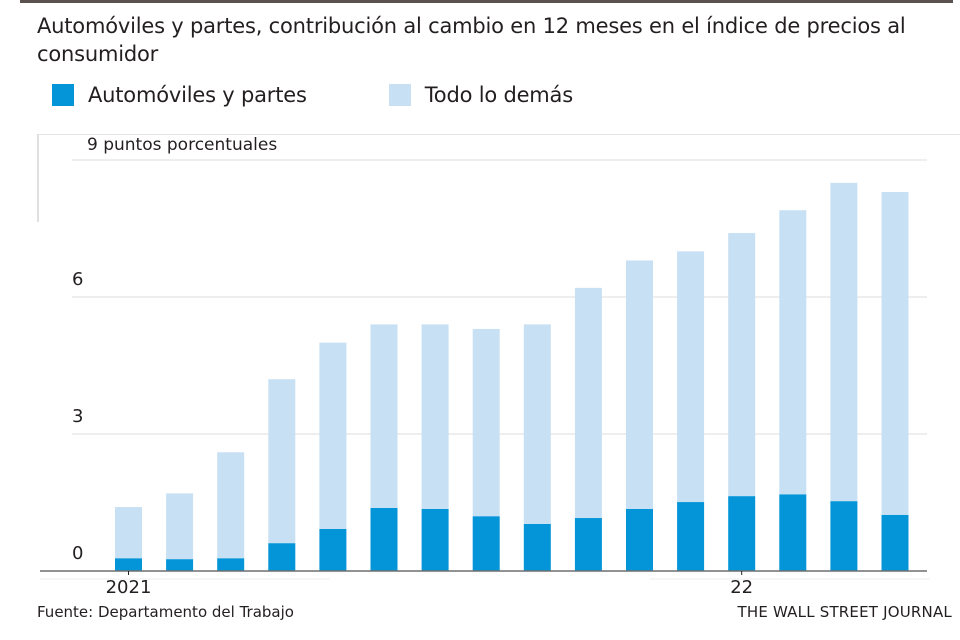 Image resolution: width=960 pixels, height=640 pixels. Describe the element at coordinates (182, 145) in the screenshot. I see `y-tick-label: 9 puntos porcentuales` at that location.